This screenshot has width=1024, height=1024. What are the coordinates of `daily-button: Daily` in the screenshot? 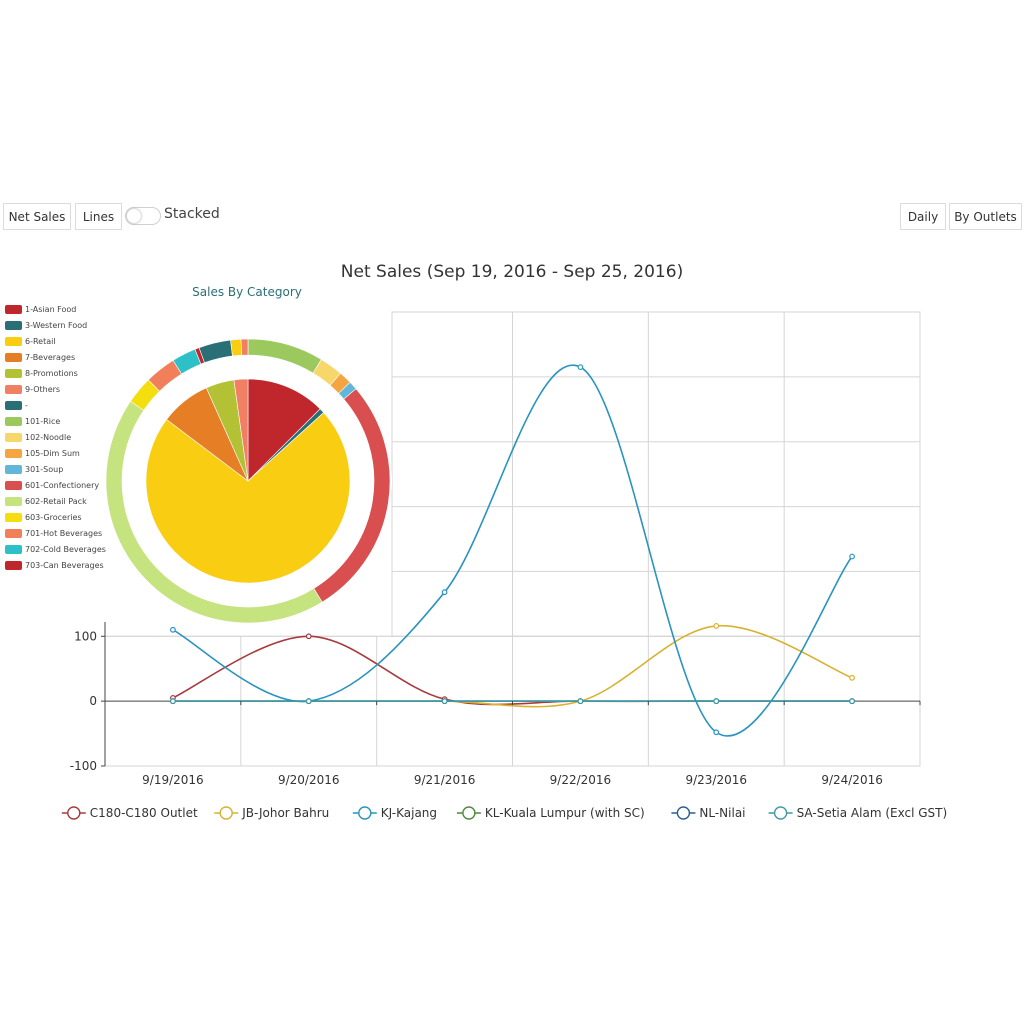 It's located at (923, 216).